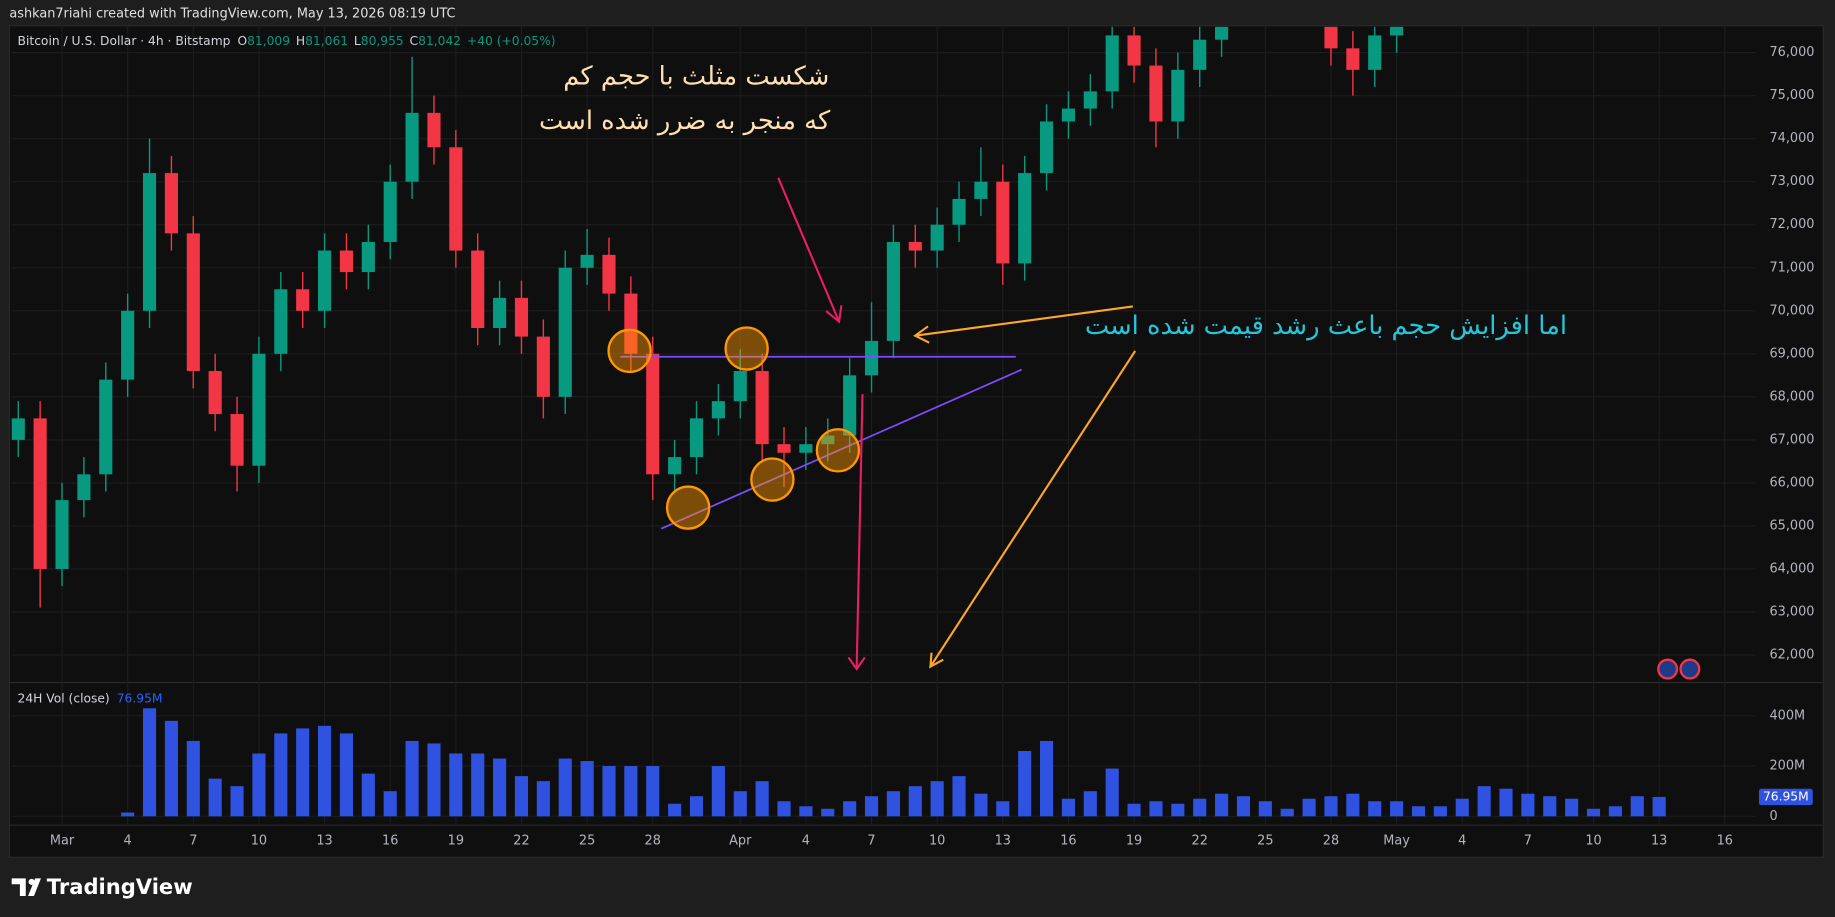 The width and height of the screenshot is (1835, 917). I want to click on trend-line, so click(841, 449).